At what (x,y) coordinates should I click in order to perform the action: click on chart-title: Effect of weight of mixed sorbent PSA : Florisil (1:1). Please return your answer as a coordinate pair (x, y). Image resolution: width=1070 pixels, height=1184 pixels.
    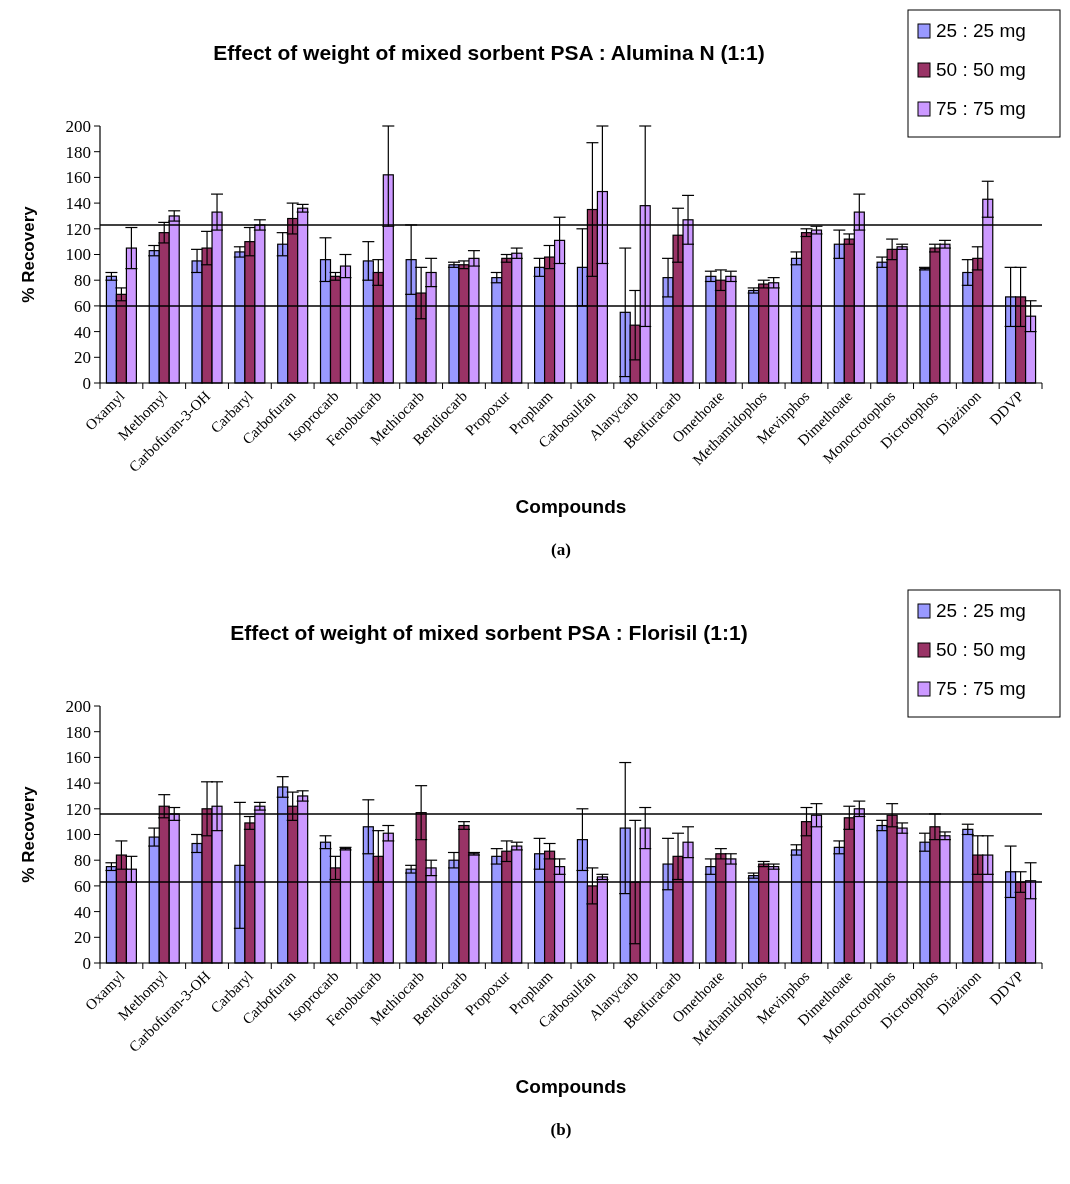
    Looking at the image, I should click on (489, 632).